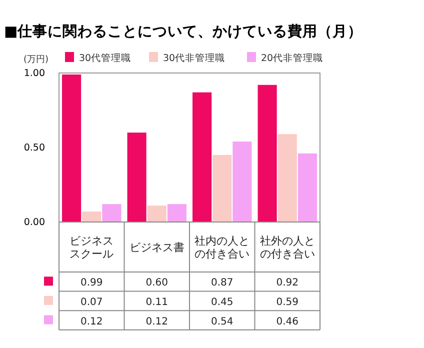  Describe the element at coordinates (156, 247) in the screenshot. I see `x-tick-label: ビジネス書` at that location.